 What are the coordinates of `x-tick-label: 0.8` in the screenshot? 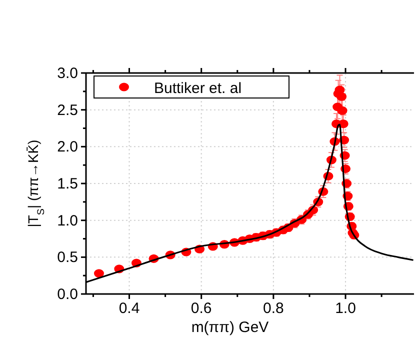 It's located at (273, 308).